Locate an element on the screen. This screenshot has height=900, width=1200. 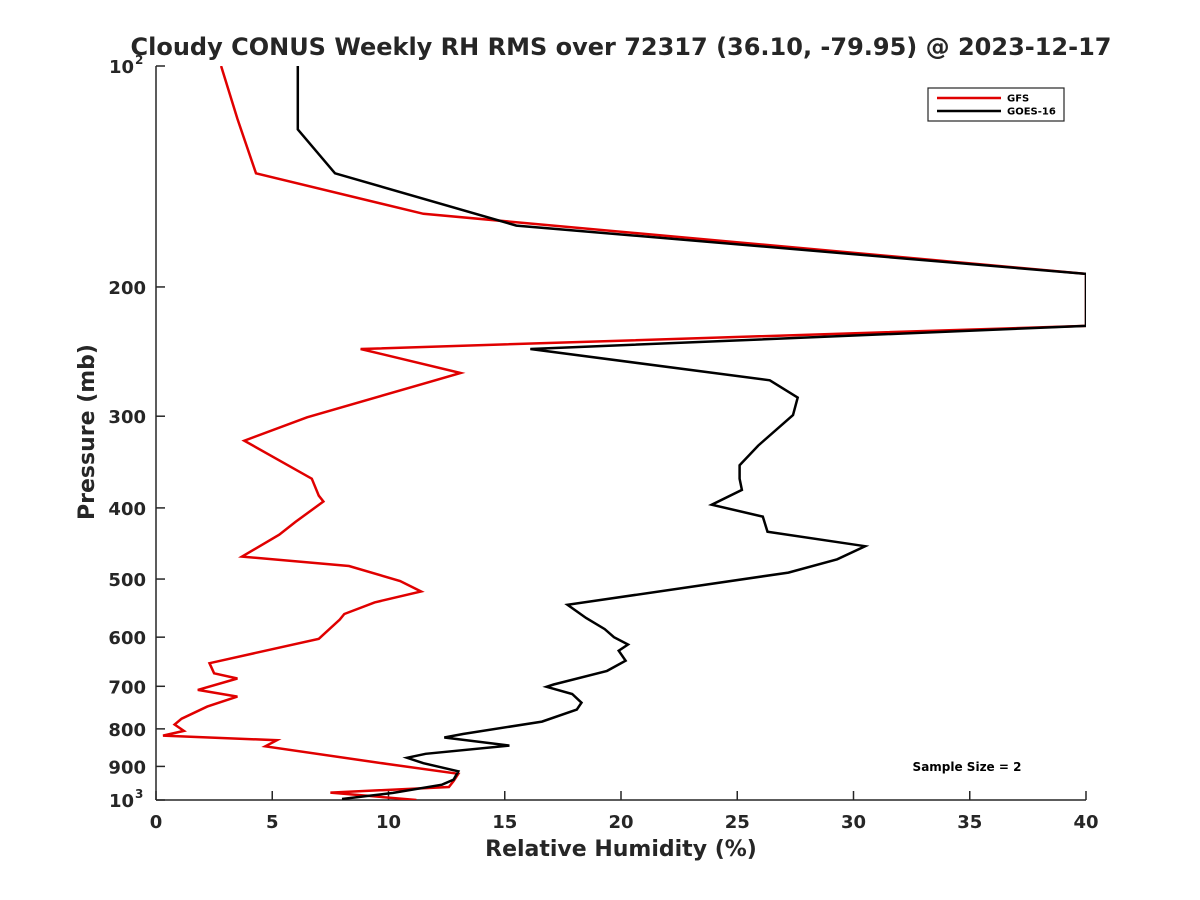
x-axis-label: Relative Humidity (%) is located at coordinates (621, 849).